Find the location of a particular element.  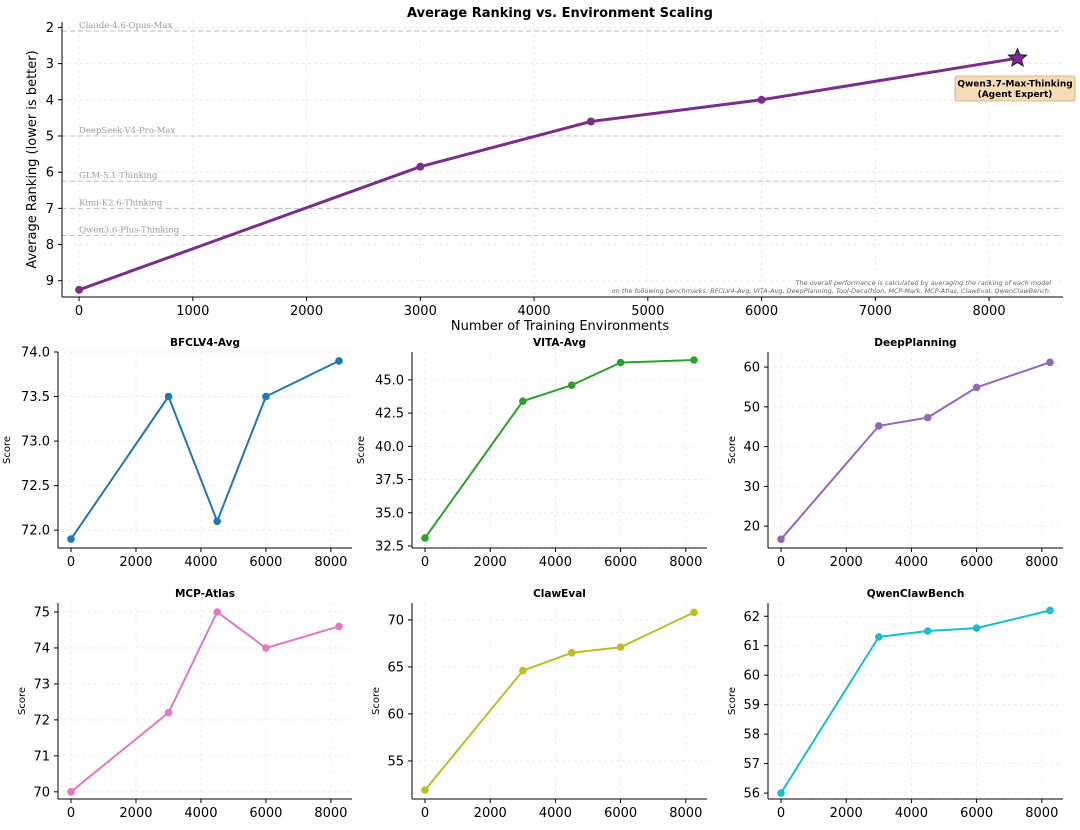

annotation-line-1: Qwen3.7-Max-Thinking is located at coordinates (1014, 85).